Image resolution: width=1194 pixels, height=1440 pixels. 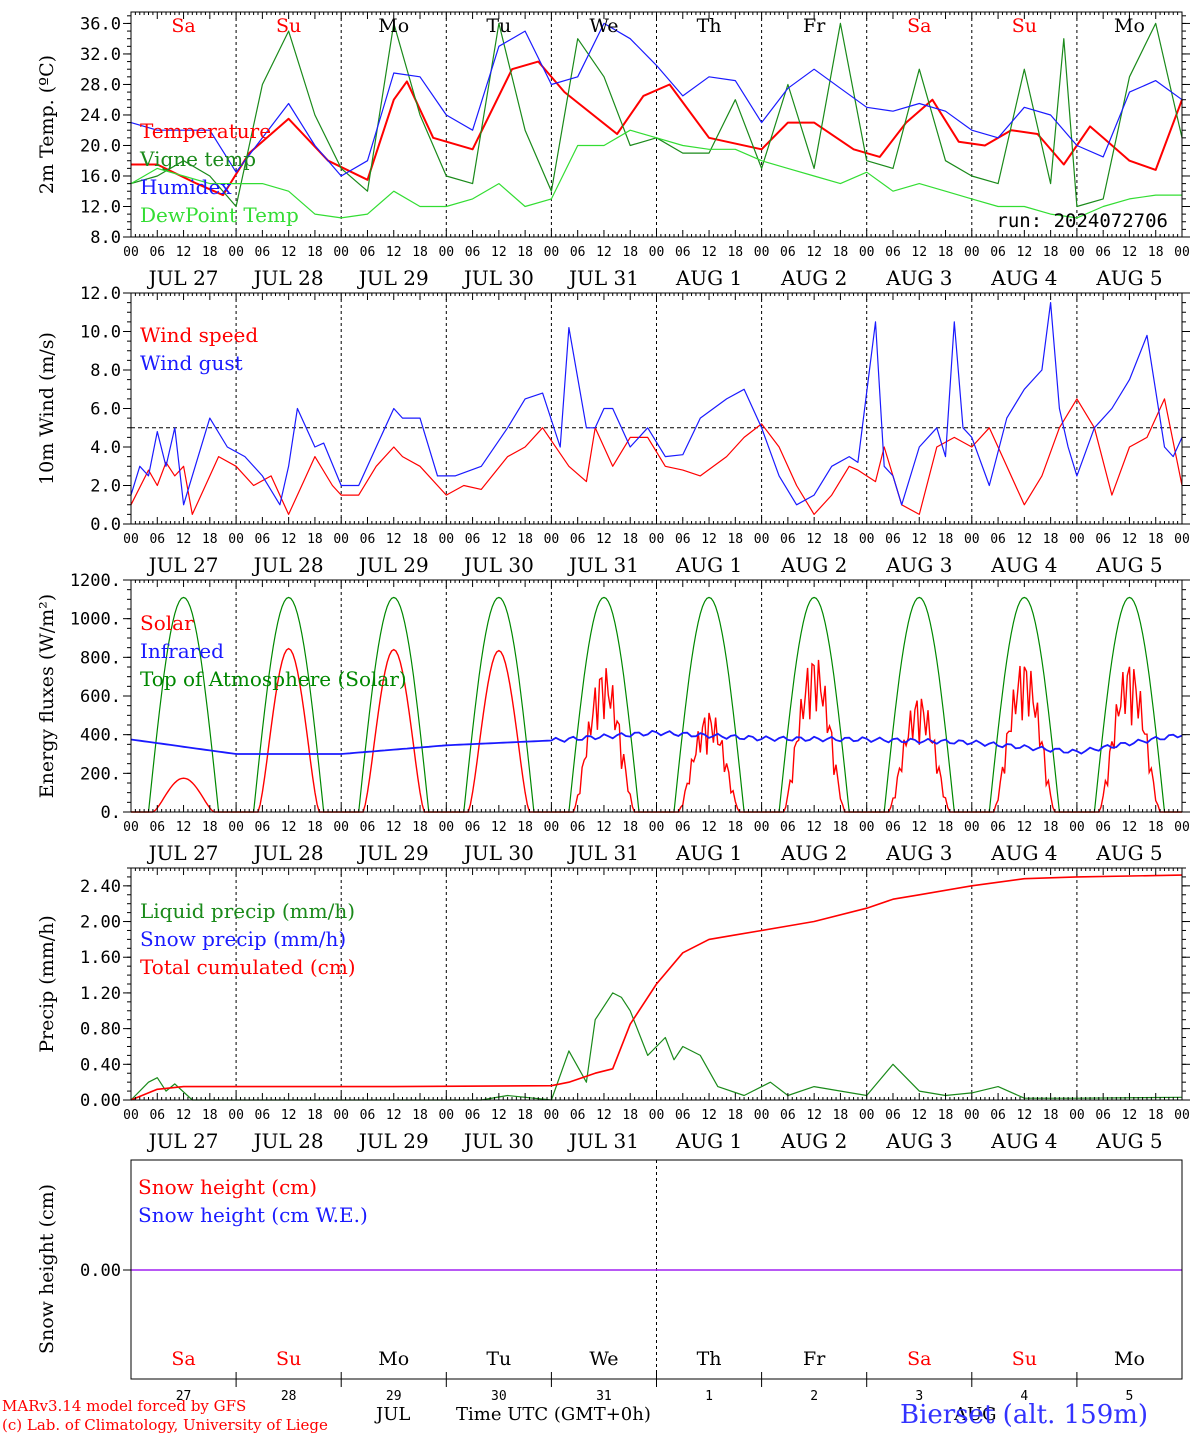 What do you see at coordinates (919, 1396) in the screenshot?
I see `day-number: 3` at bounding box center [919, 1396].